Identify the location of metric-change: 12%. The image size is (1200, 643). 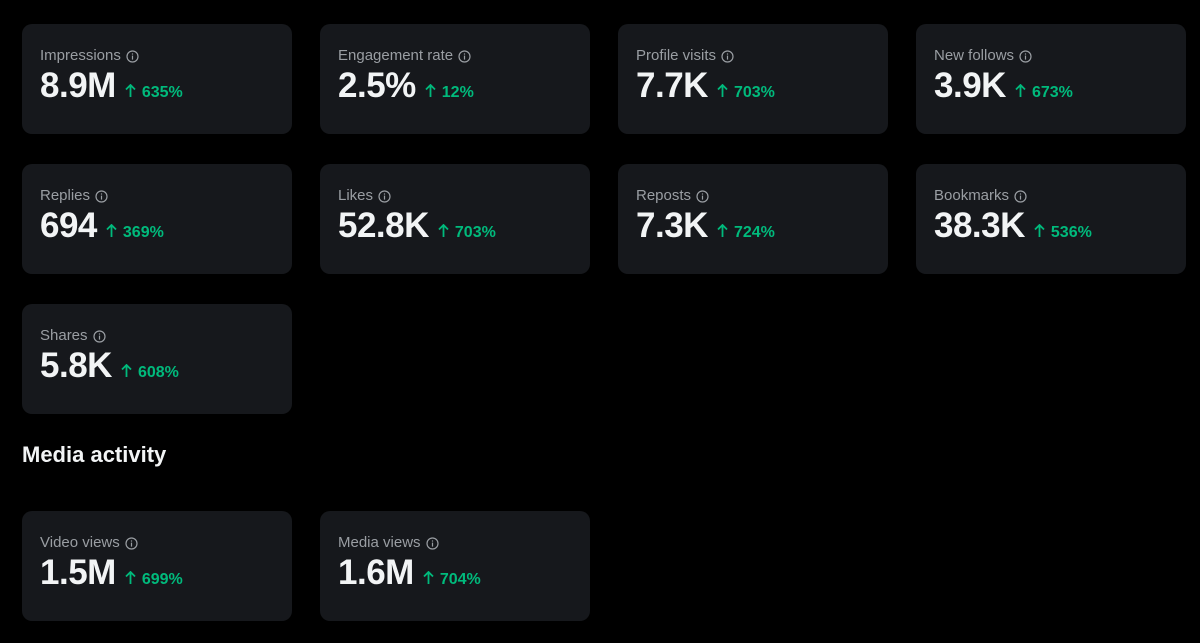
(449, 92).